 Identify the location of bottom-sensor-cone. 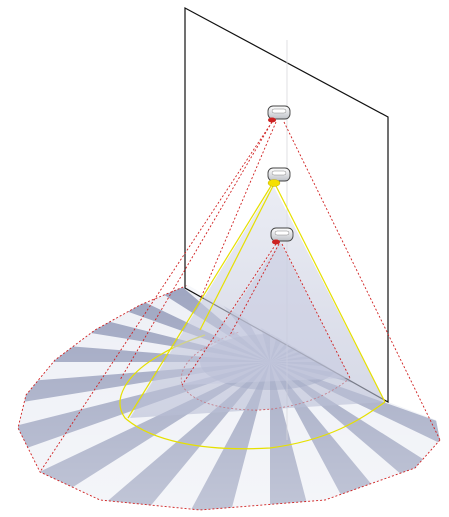
(266, 313).